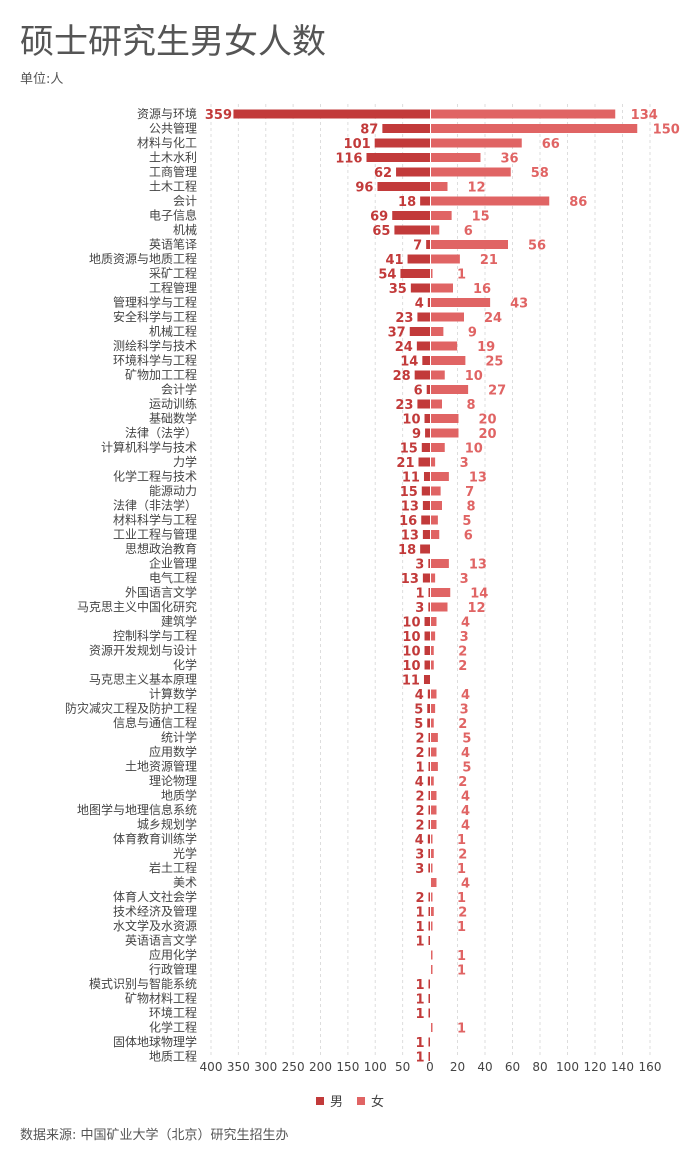 This screenshot has width=700, height=1156. What do you see at coordinates (487, 420) in the screenshot?
I see `female-value-label: 20` at bounding box center [487, 420].